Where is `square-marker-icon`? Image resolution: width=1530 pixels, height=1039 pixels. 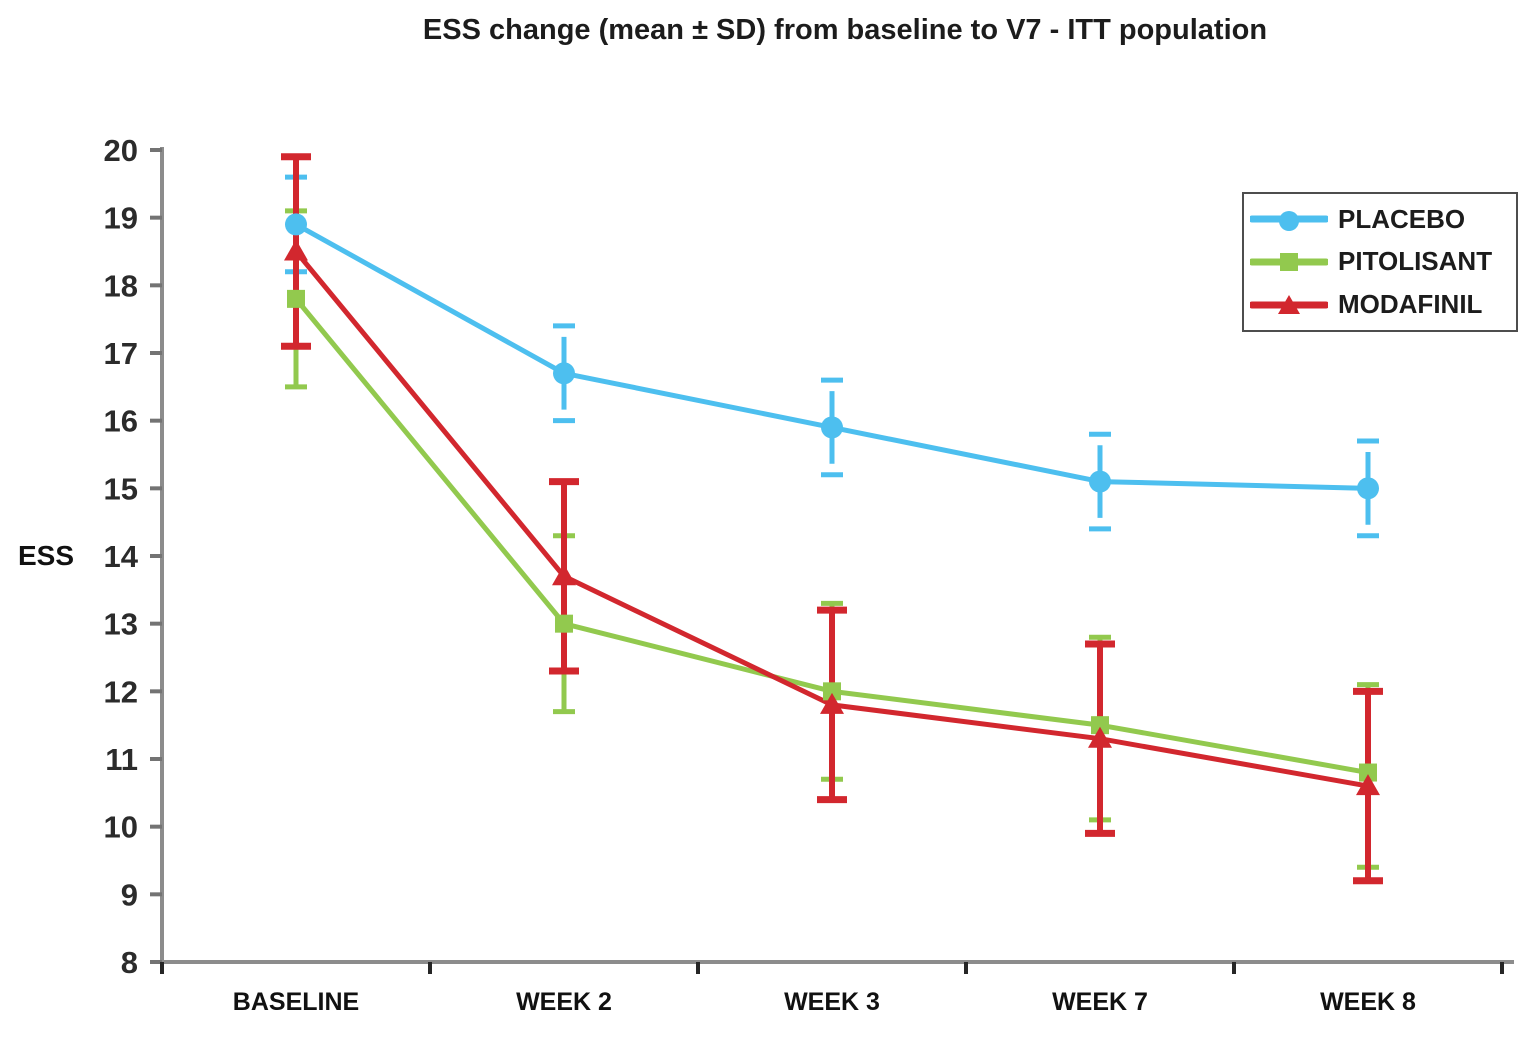
square-marker-icon is located at coordinates (1289, 261).